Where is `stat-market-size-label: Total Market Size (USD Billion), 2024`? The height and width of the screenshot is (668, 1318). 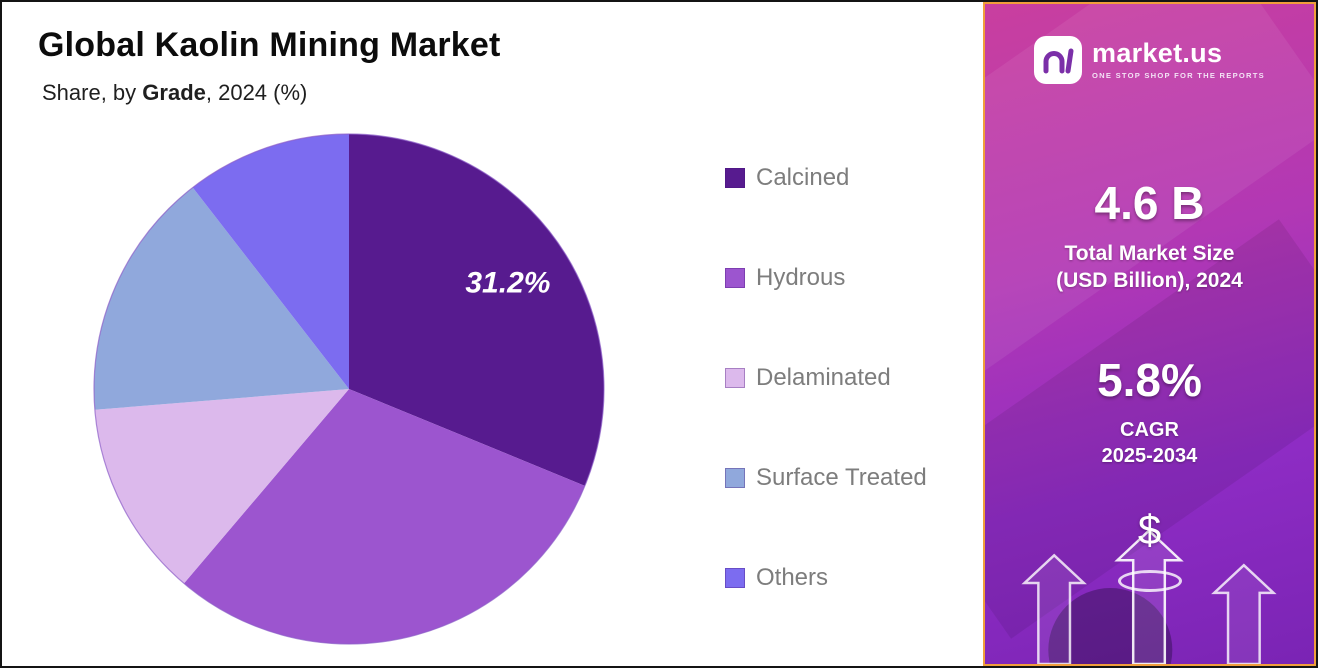 stat-market-size-label: Total Market Size (USD Billion), 2024 is located at coordinates (1149, 267).